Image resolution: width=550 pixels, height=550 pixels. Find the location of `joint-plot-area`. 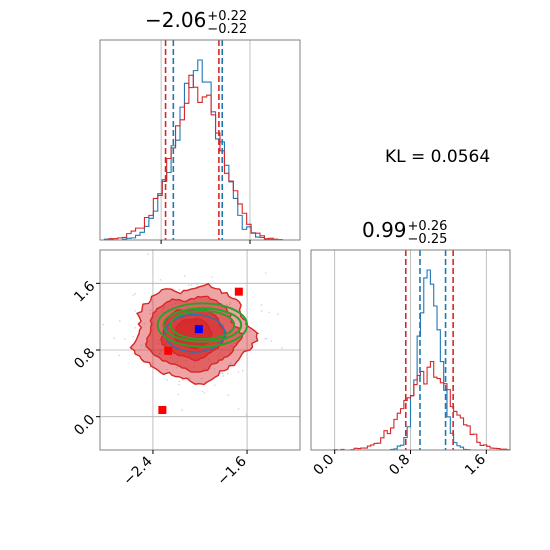

joint-plot-area is located at coordinates (200, 350).